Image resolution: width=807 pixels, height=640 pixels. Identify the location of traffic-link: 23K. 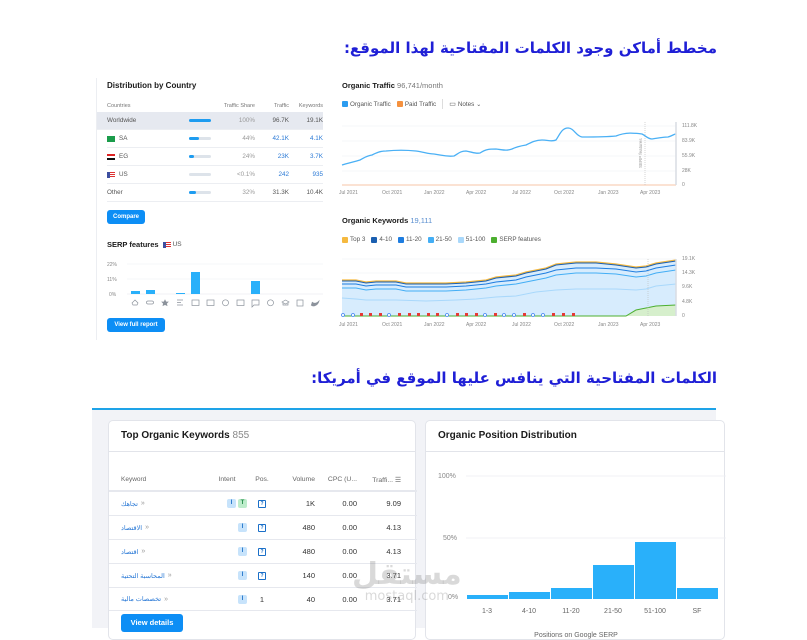
(283, 156).